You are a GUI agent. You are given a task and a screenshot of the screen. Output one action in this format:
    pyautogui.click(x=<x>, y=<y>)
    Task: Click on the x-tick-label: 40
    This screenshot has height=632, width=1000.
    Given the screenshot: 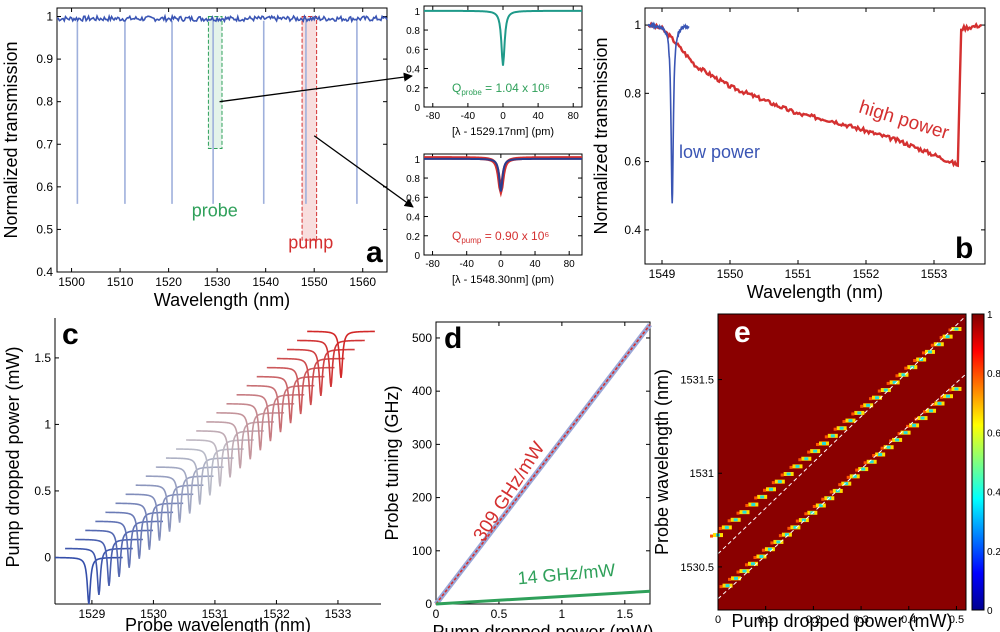 What is the action you would take?
    pyautogui.click(x=539, y=116)
    